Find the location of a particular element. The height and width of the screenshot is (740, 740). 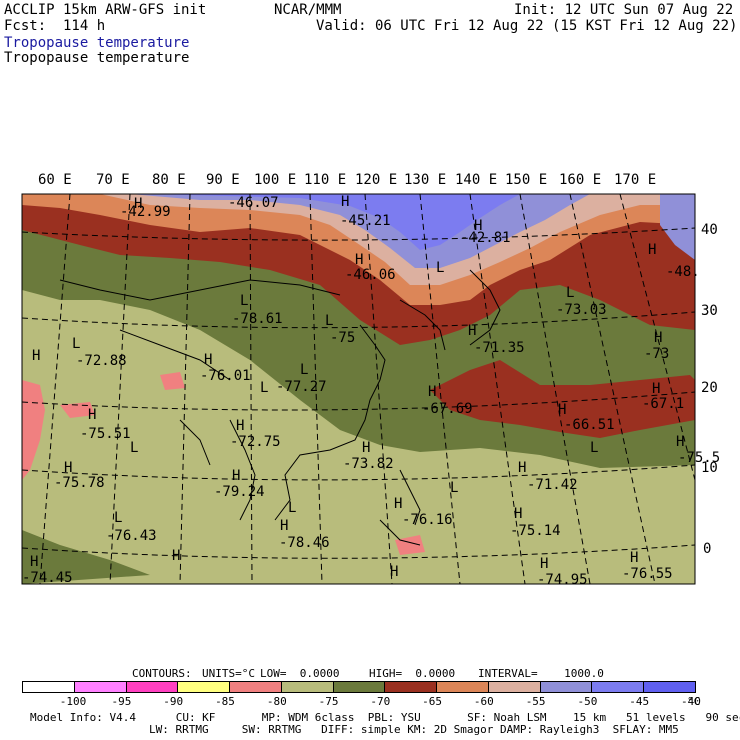

value-label: -42.81 is located at coordinates (485, 238).